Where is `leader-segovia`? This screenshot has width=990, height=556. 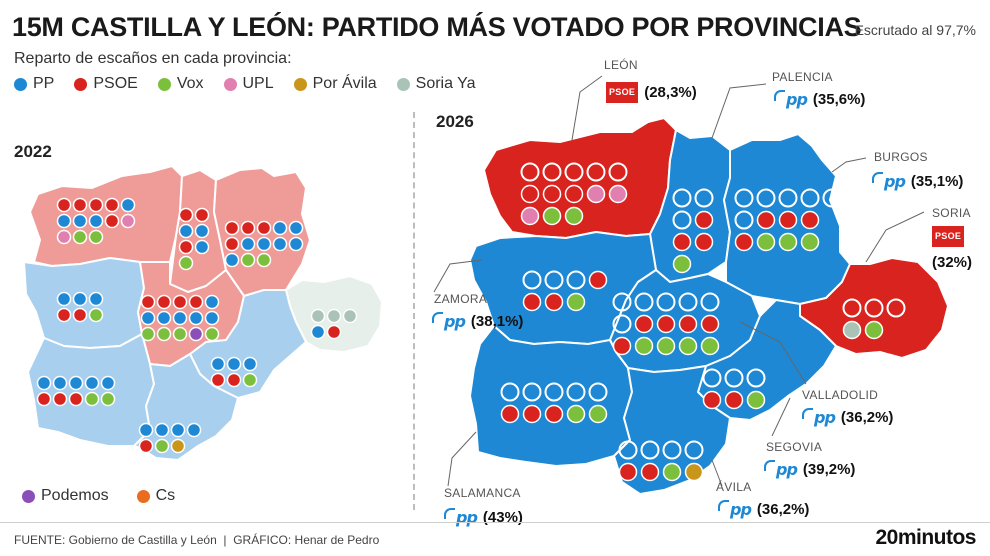
leader-segovia is located at coordinates (781, 417).